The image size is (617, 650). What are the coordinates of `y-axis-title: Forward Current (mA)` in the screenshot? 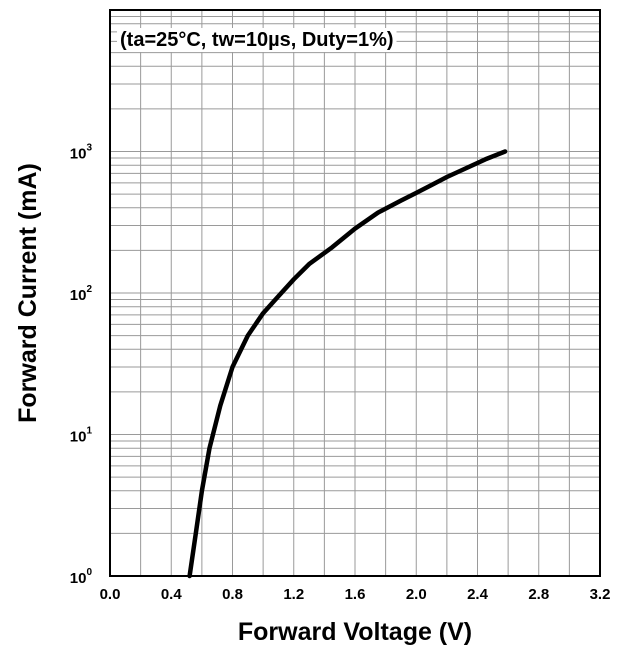 It's located at (28, 293).